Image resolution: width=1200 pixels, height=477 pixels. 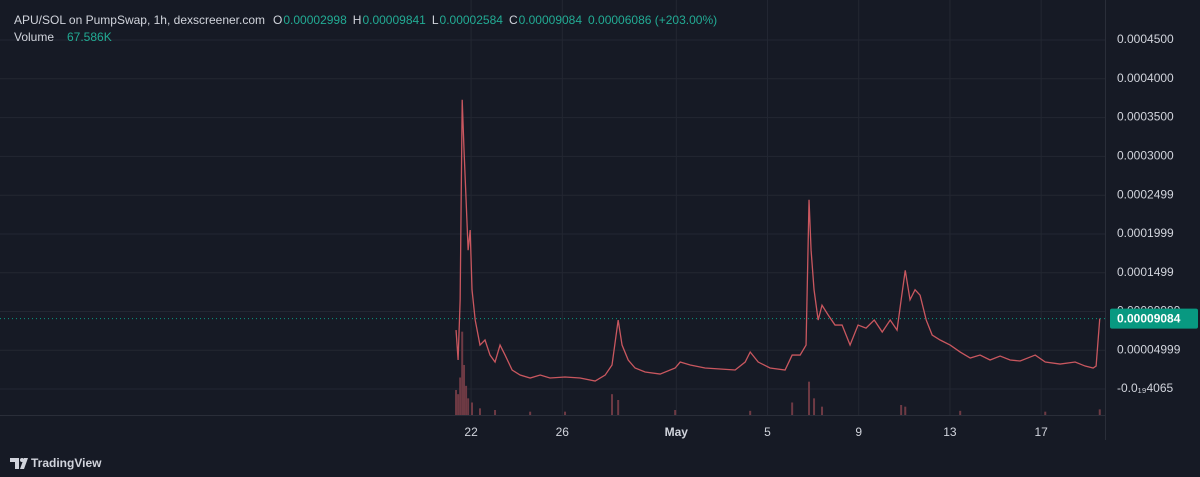 I want to click on y-tick-label: 0.0004000, so click(x=1145, y=78).